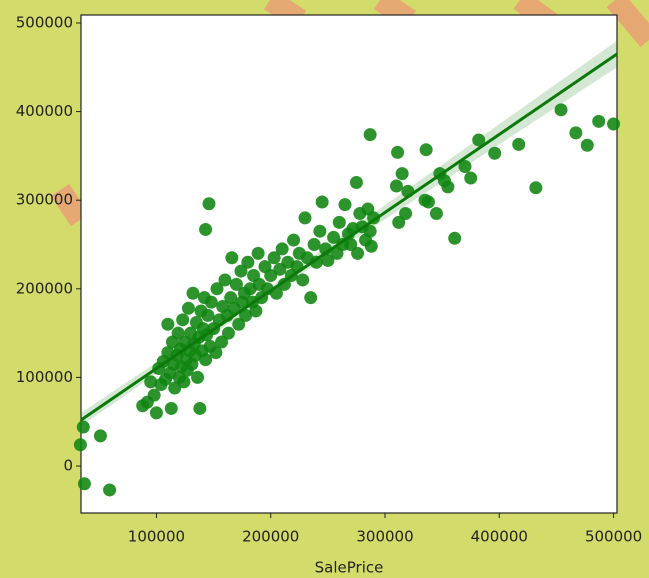 The width and height of the screenshot is (649, 578). Describe the element at coordinates (44, 288) in the screenshot. I see `y-tick-label: 200000` at that location.